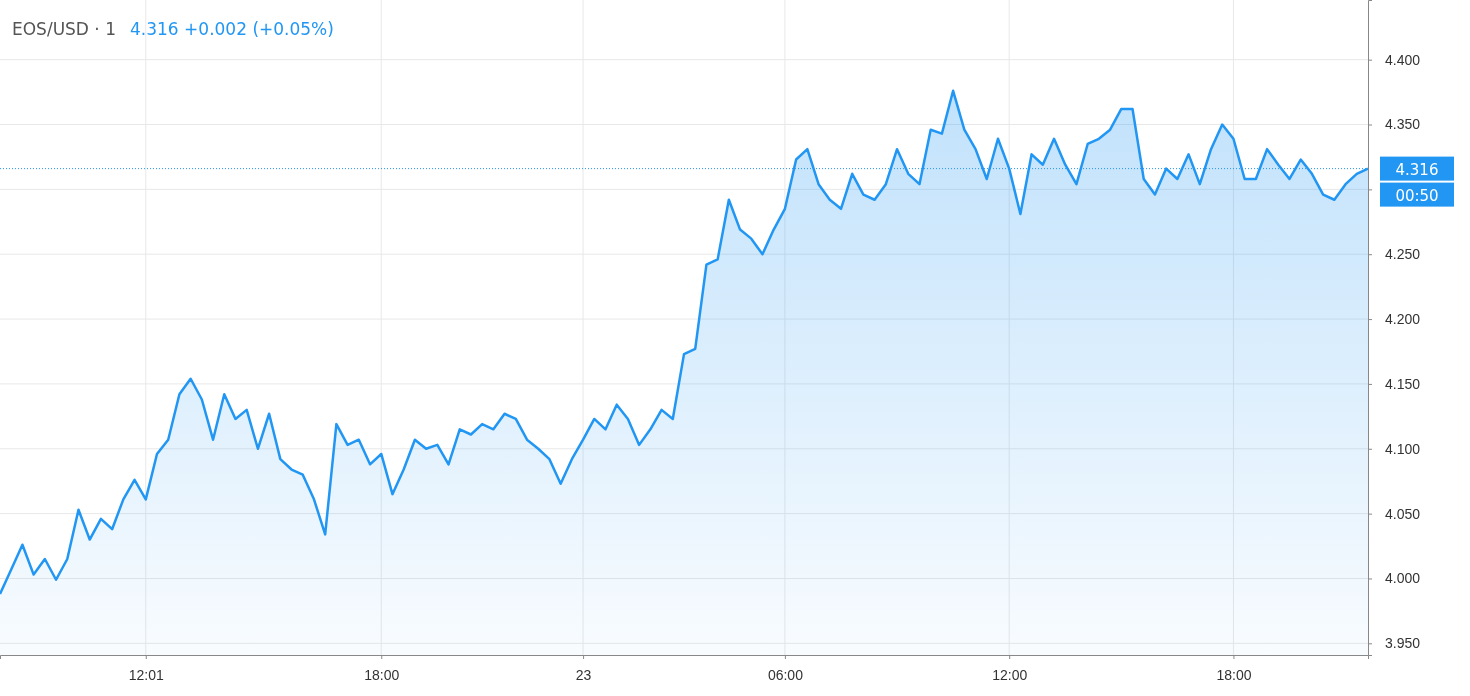  Describe the element at coordinates (146, 675) in the screenshot. I see `x-tick-label: 12:01` at that location.